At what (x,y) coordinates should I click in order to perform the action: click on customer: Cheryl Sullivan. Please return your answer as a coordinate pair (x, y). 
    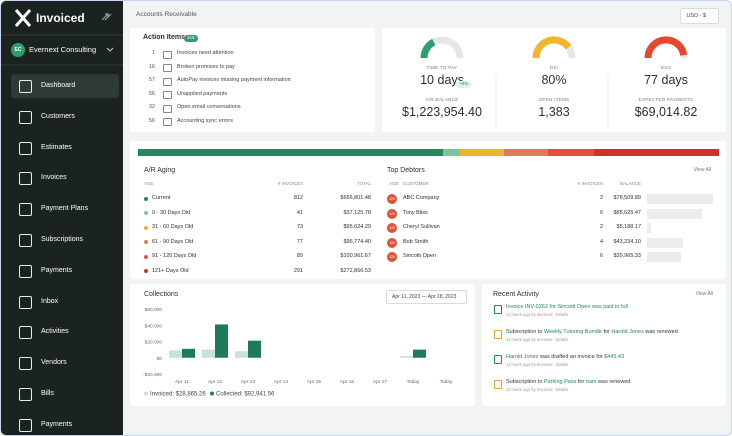
    Looking at the image, I should click on (421, 227).